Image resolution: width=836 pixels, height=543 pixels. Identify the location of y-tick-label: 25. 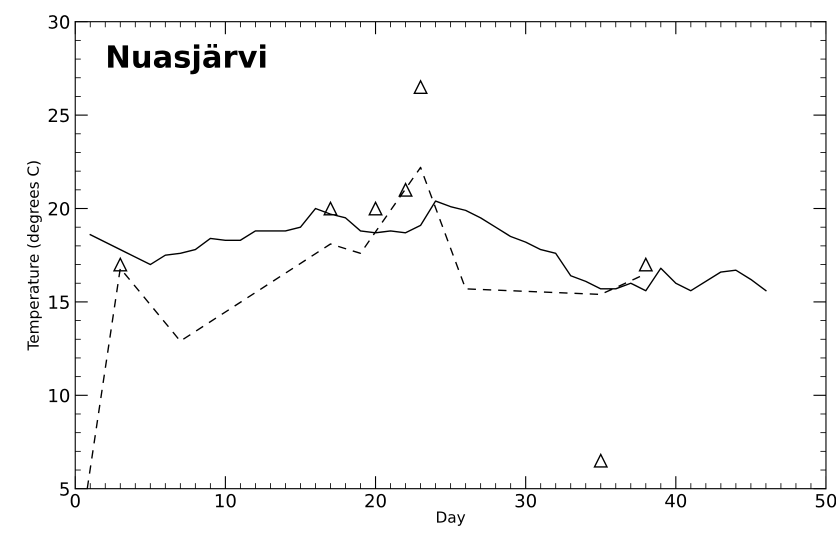
(58, 115).